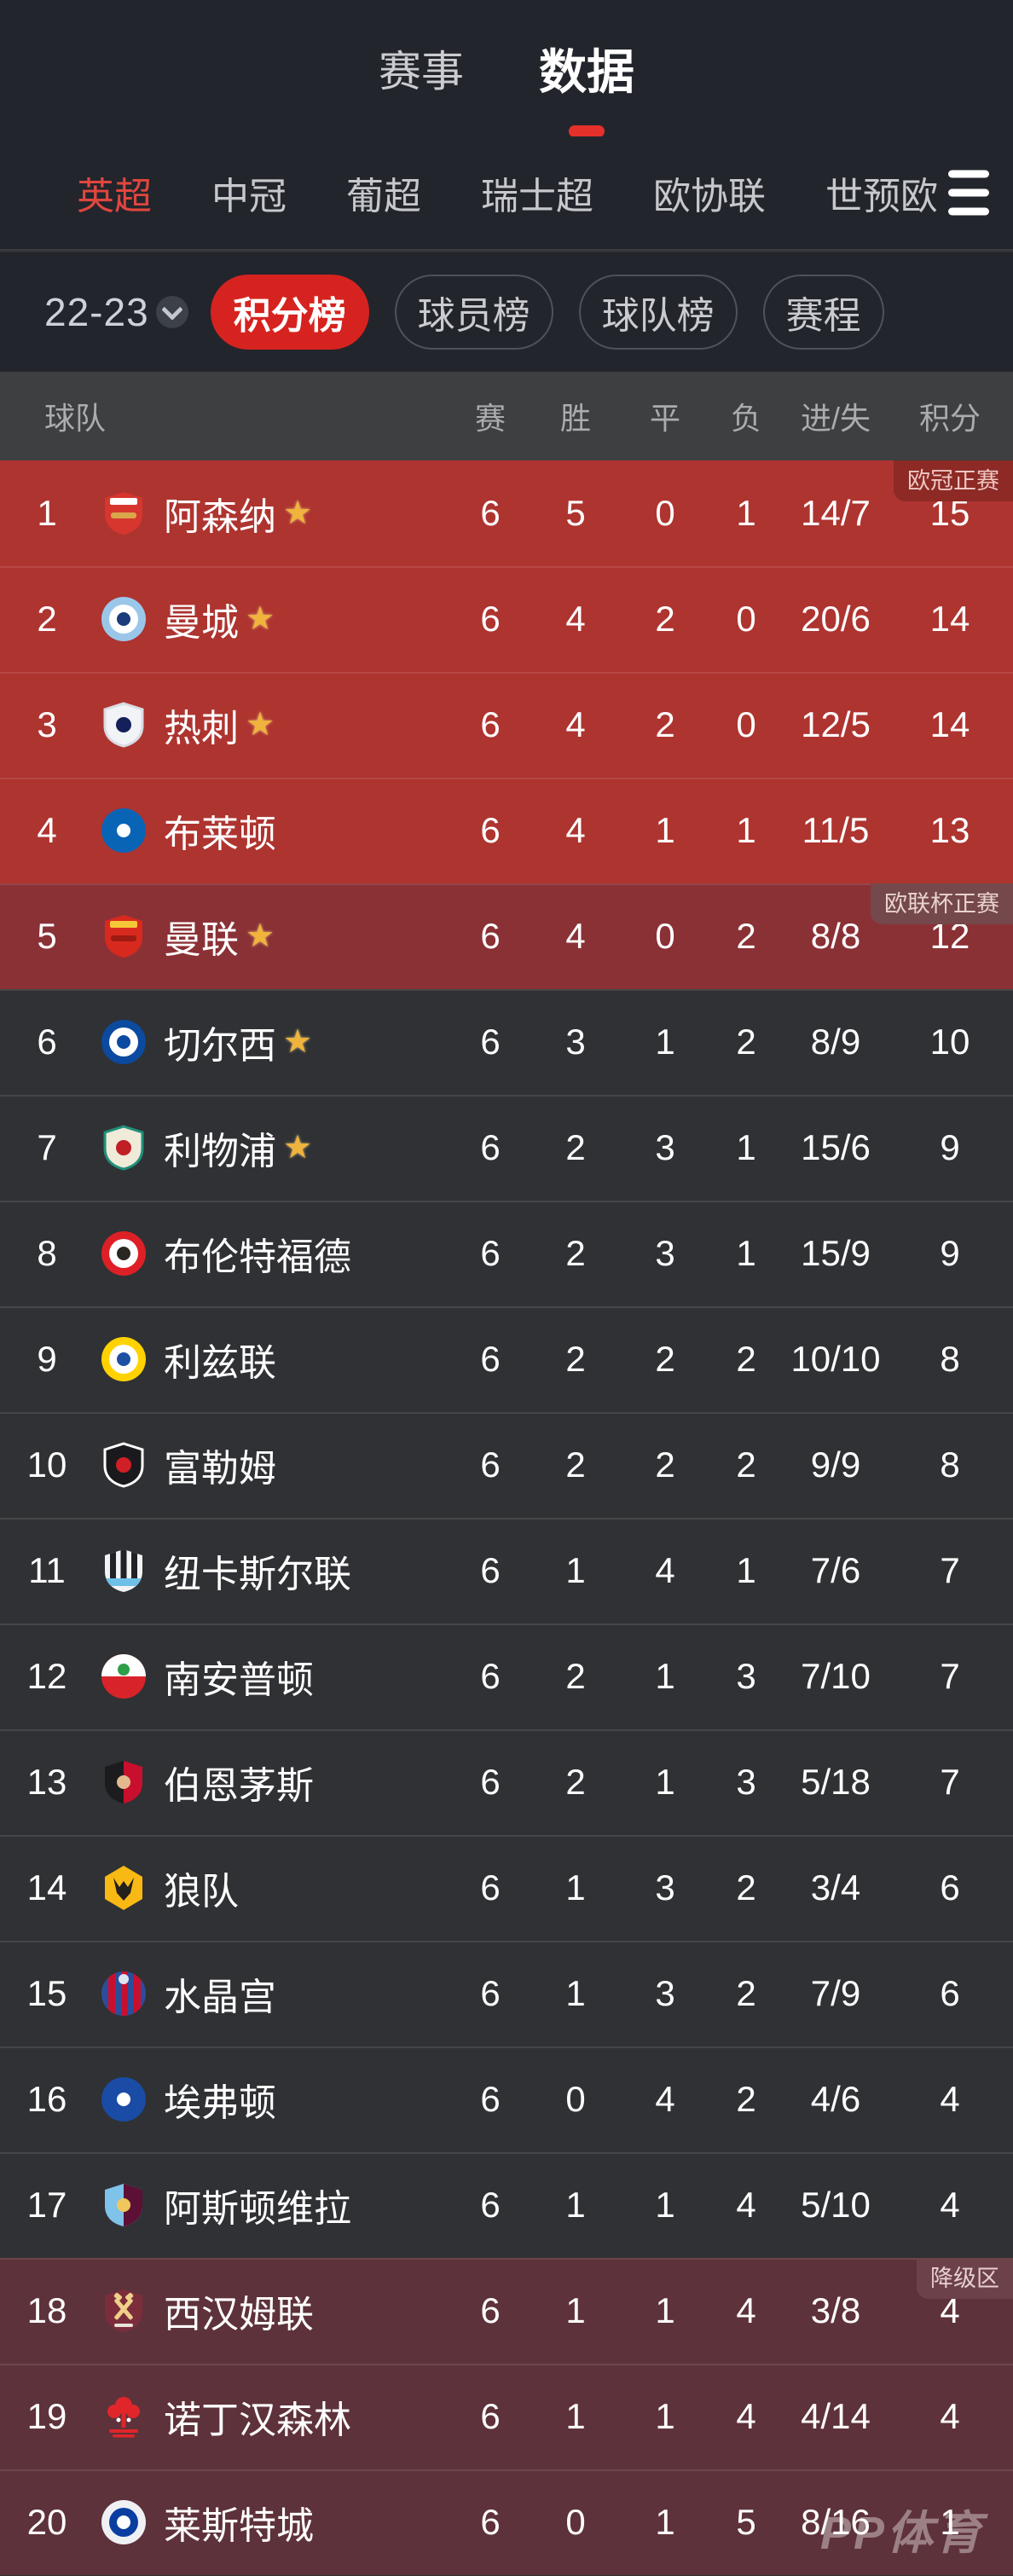 The width and height of the screenshot is (1013, 2576). Describe the element at coordinates (506, 2311) in the screenshot. I see `table-row: 18 西汉姆联 6 1 1 4 3/8 4 降级区` at that location.